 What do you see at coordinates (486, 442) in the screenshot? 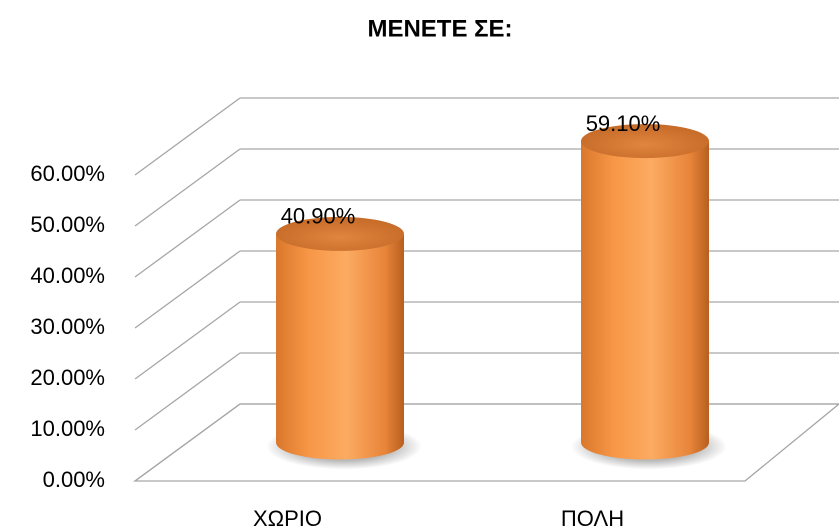
I see `floor` at bounding box center [486, 442].